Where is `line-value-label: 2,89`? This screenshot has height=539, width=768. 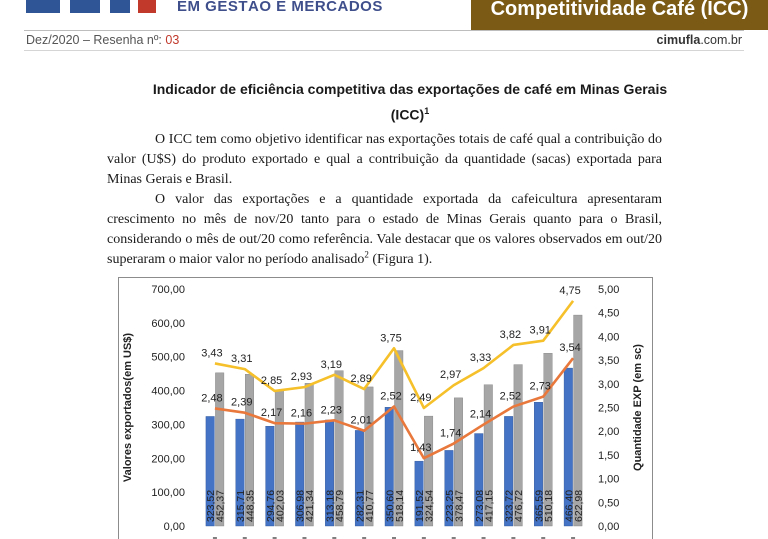 line-value-label: 2,89 is located at coordinates (360, 379).